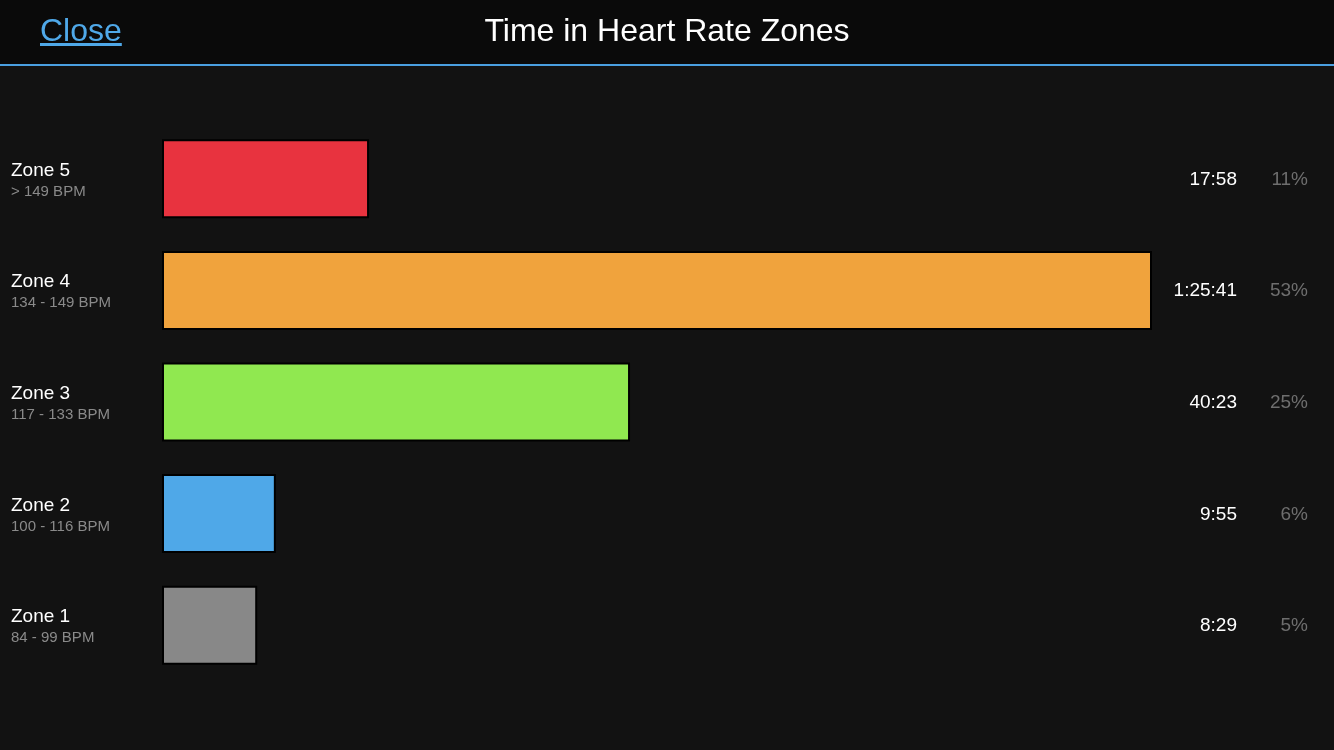 Image resolution: width=1334 pixels, height=750 pixels. What do you see at coordinates (667, 30) in the screenshot?
I see `chart-title: Time in Heart Rate Zones` at bounding box center [667, 30].